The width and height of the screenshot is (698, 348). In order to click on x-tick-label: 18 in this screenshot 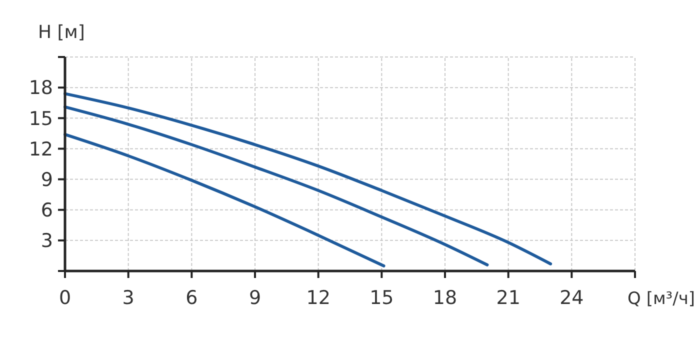, I will do `click(445, 298)`.